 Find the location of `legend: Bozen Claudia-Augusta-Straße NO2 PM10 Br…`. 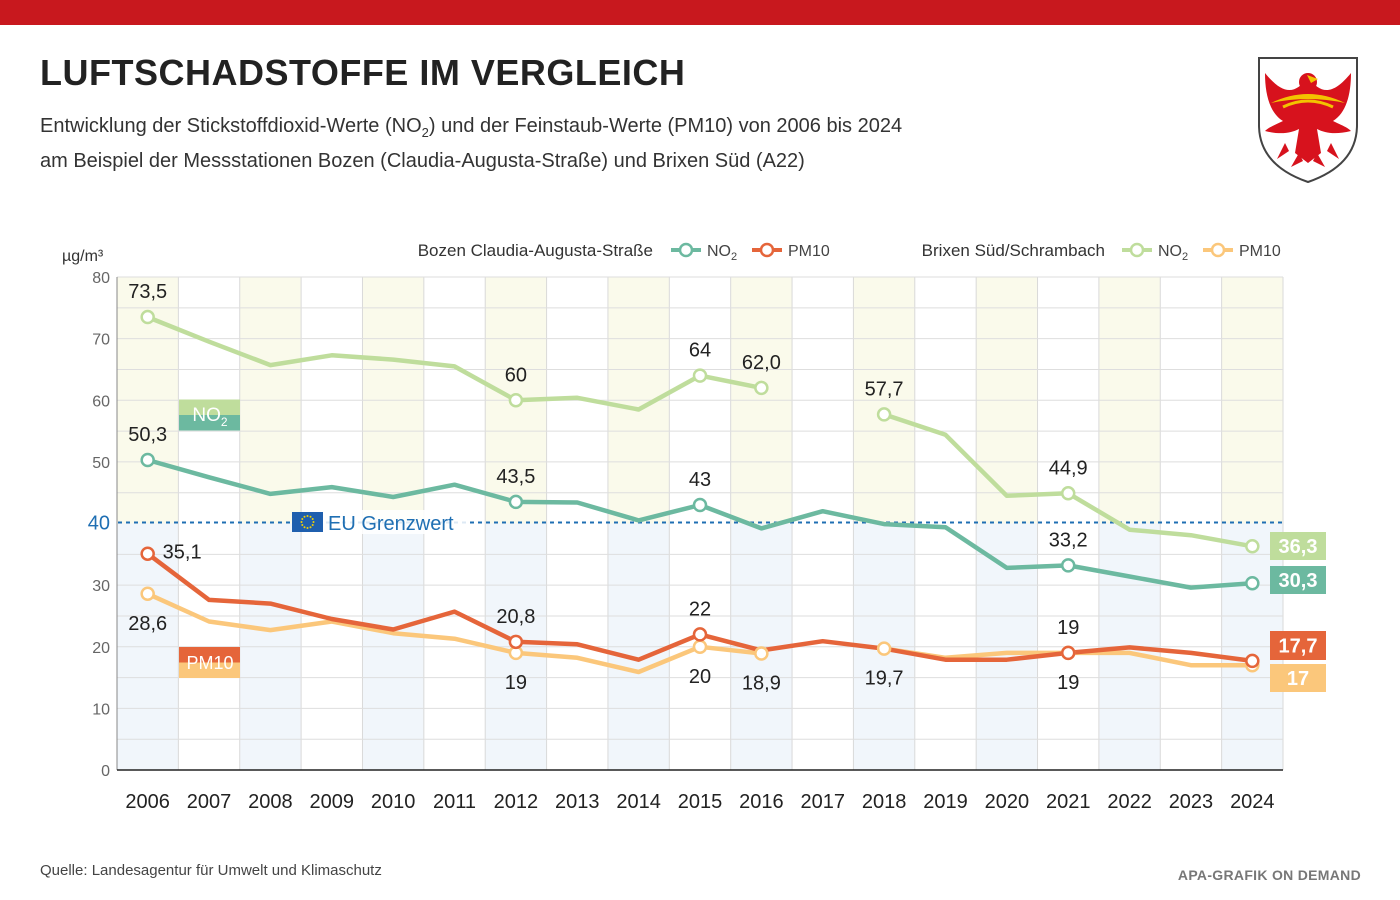

legend: Bozen Claudia-Augusta-Straße NO2 PM10 Br… is located at coordinates (849, 252).